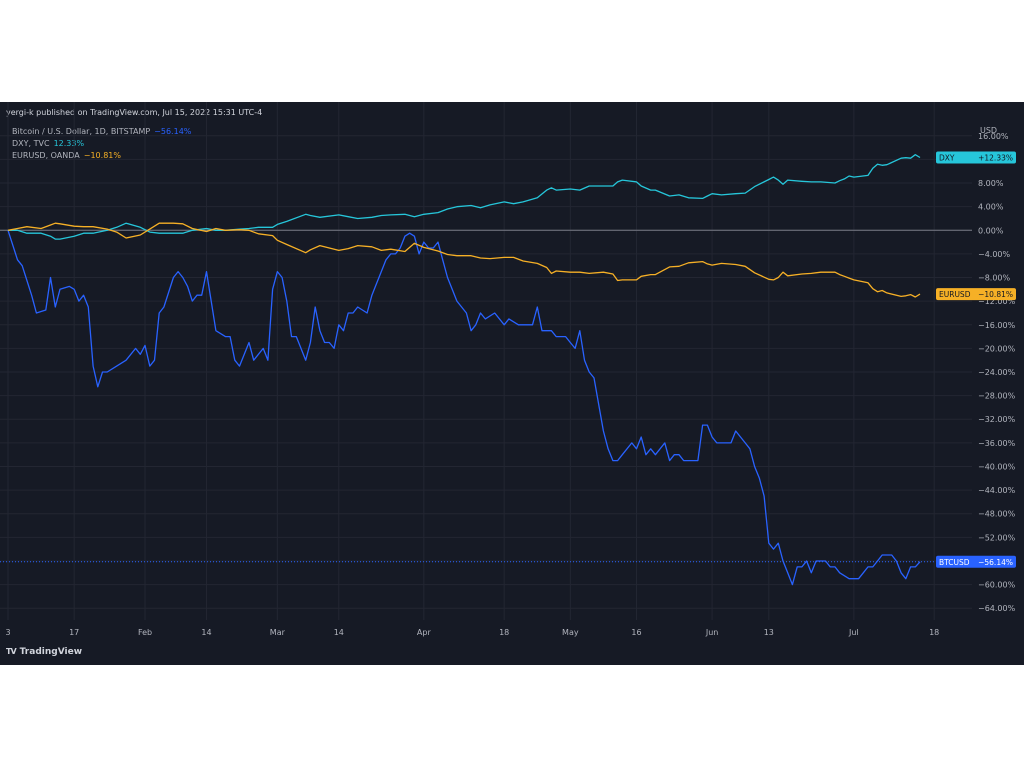  I want to click on y-tick-label: 4.00%, so click(991, 207).